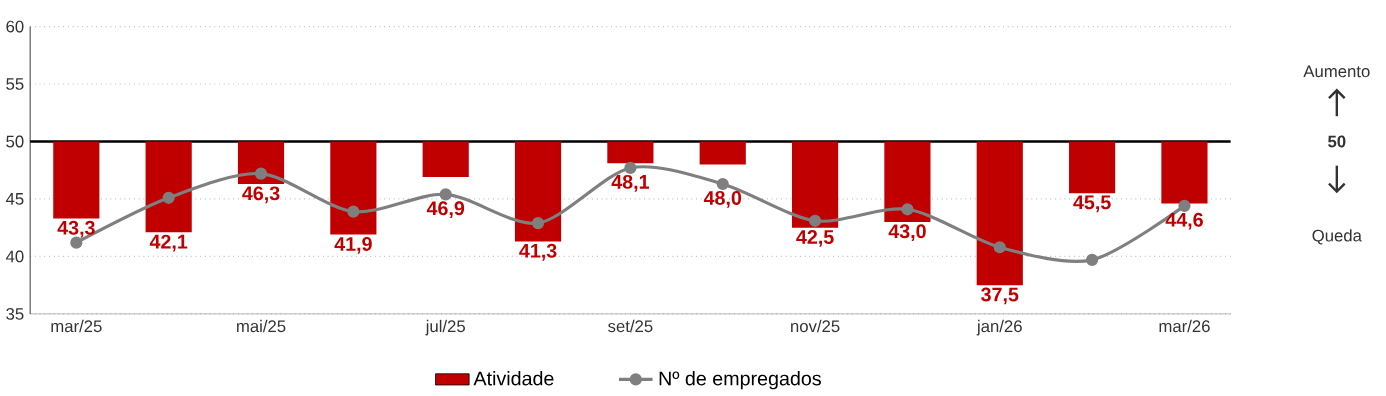  Describe the element at coordinates (1092, 204) in the screenshot. I see `data-label: 45,5` at that location.